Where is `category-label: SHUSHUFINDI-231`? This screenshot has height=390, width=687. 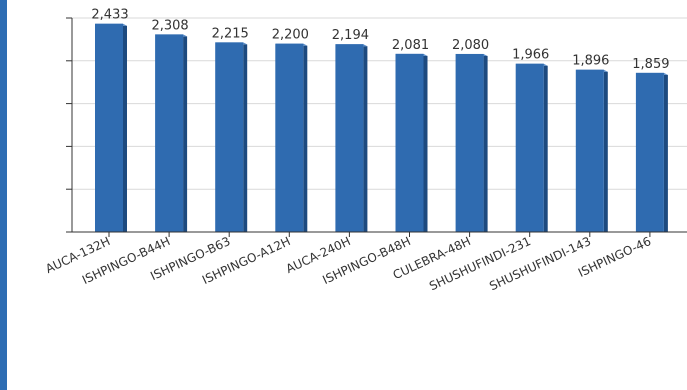 category-label: SHUSHUFINDI-231 is located at coordinates (480, 263).